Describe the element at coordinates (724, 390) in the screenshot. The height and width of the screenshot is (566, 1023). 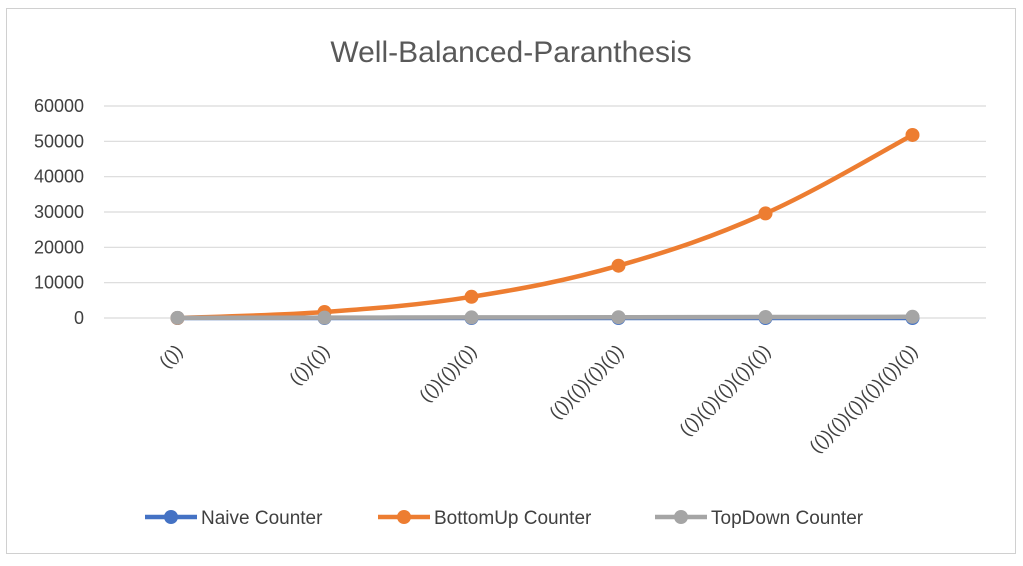
I see `x-tick-label: (())(())(())(())(())` at that location.